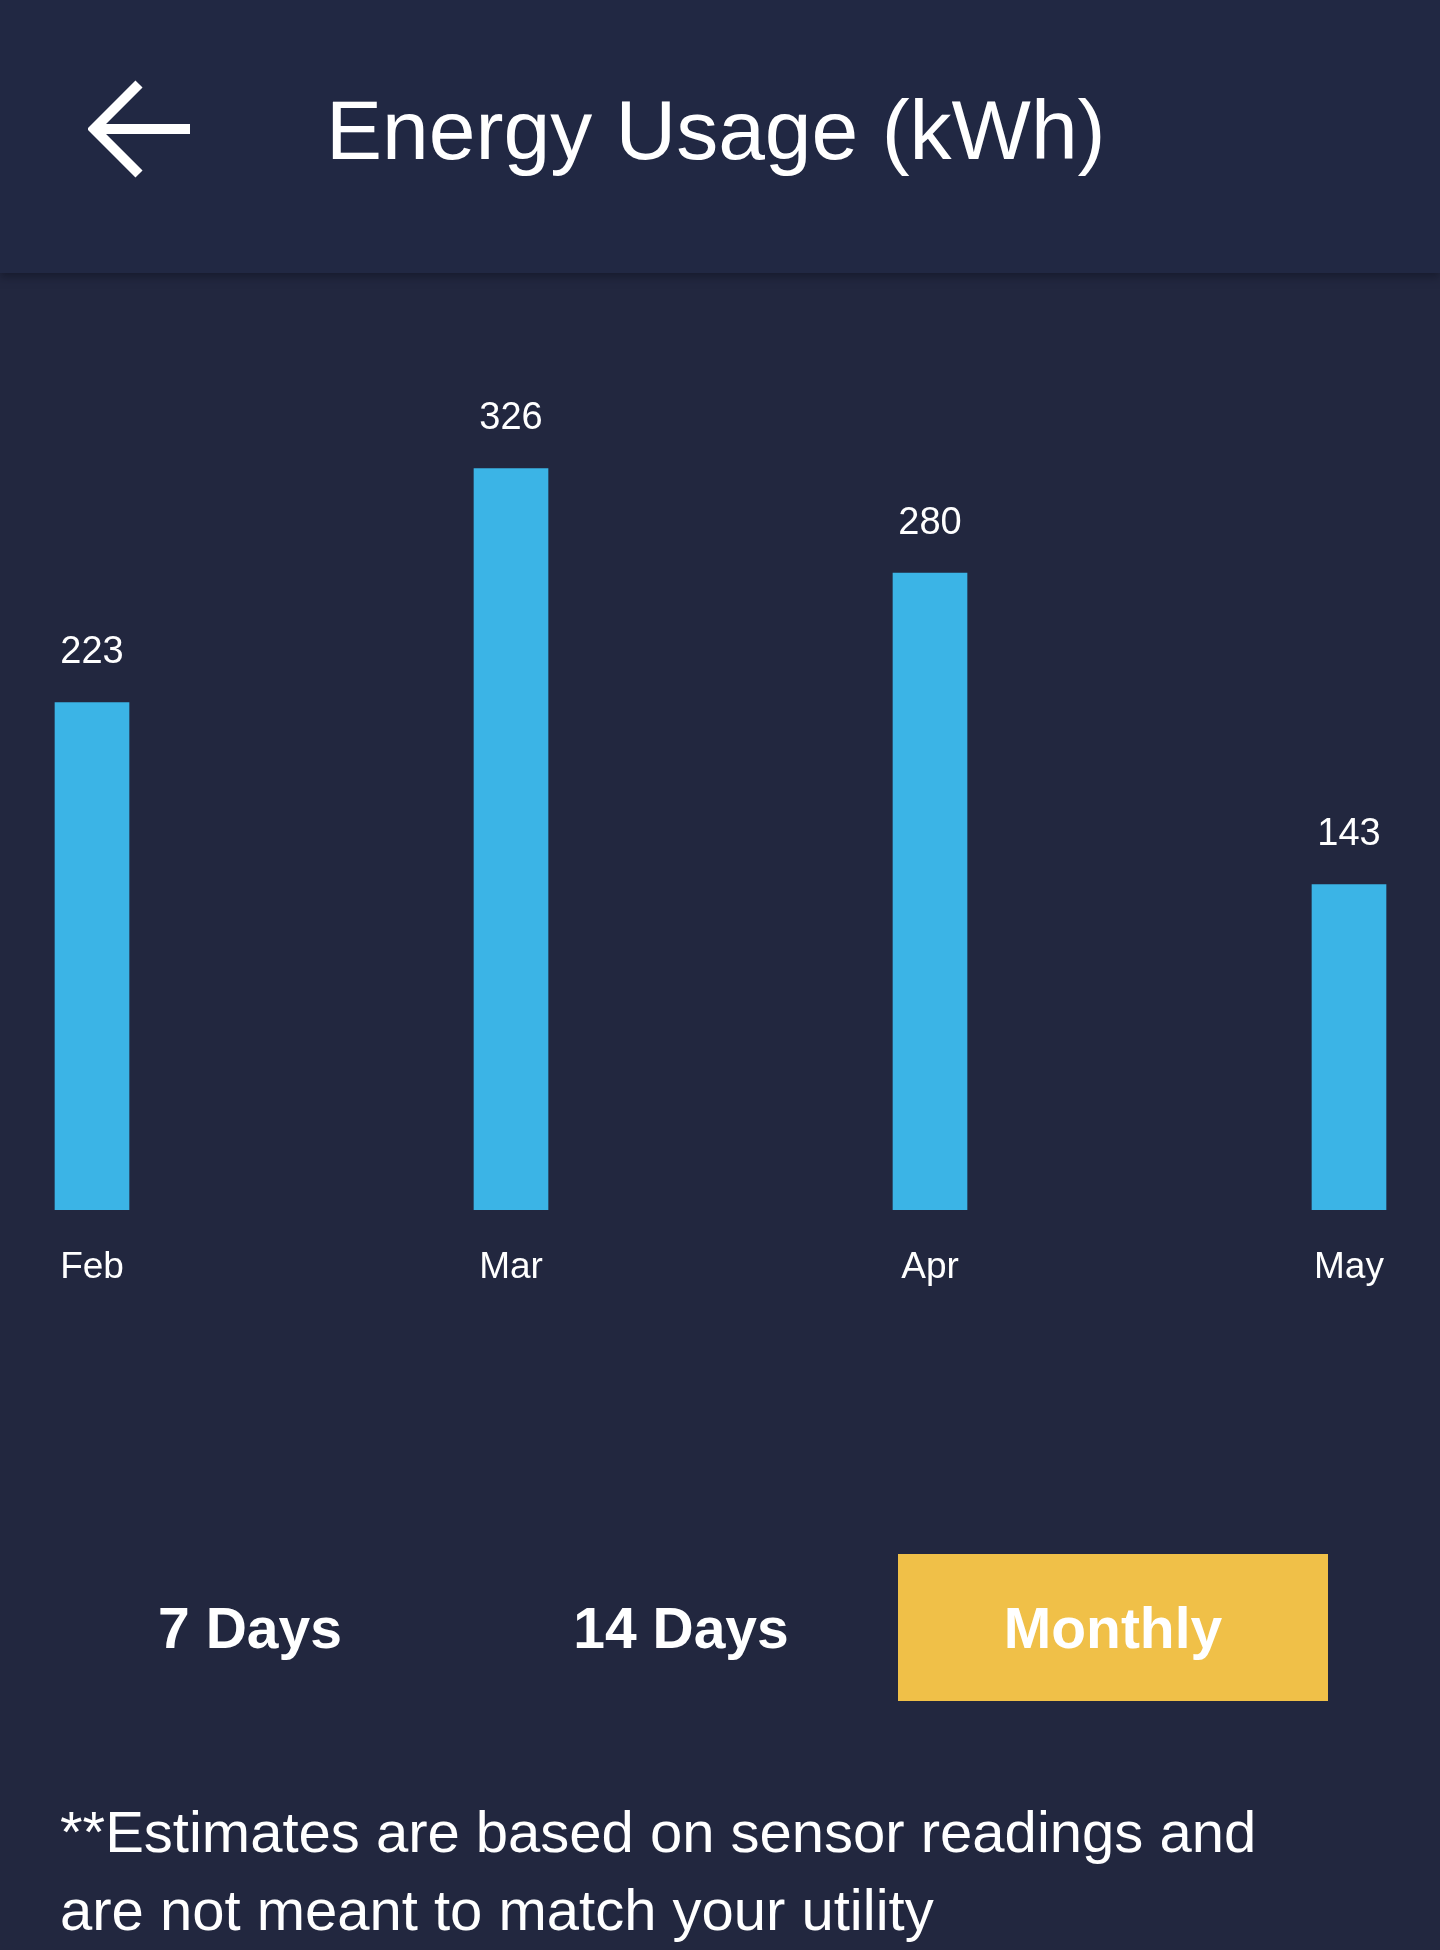  What do you see at coordinates (1349, 1265) in the screenshot?
I see `x-tick-label: May` at bounding box center [1349, 1265].